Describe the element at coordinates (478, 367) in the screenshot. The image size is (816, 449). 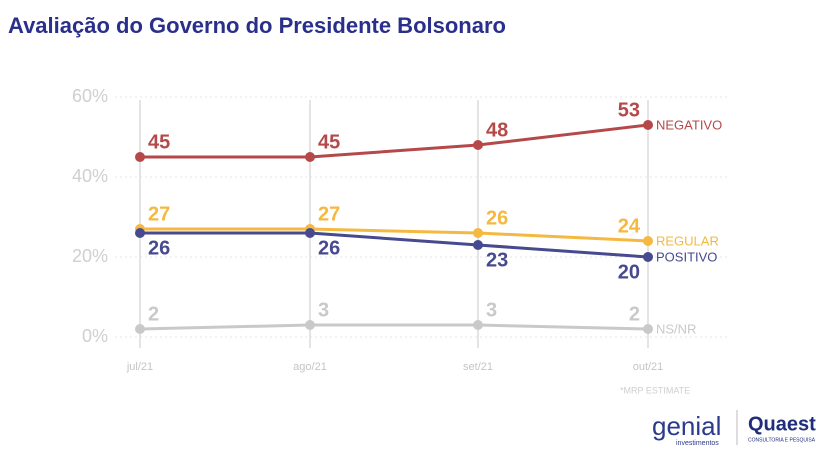
I see `x-tick-label: set/21` at that location.